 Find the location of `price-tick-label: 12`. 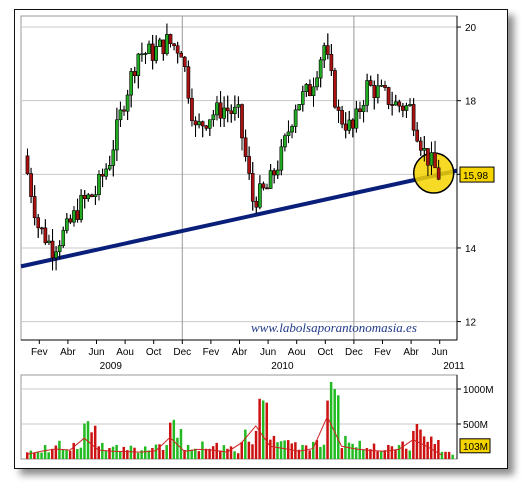

price-tick-label: 12 is located at coordinates (471, 323).